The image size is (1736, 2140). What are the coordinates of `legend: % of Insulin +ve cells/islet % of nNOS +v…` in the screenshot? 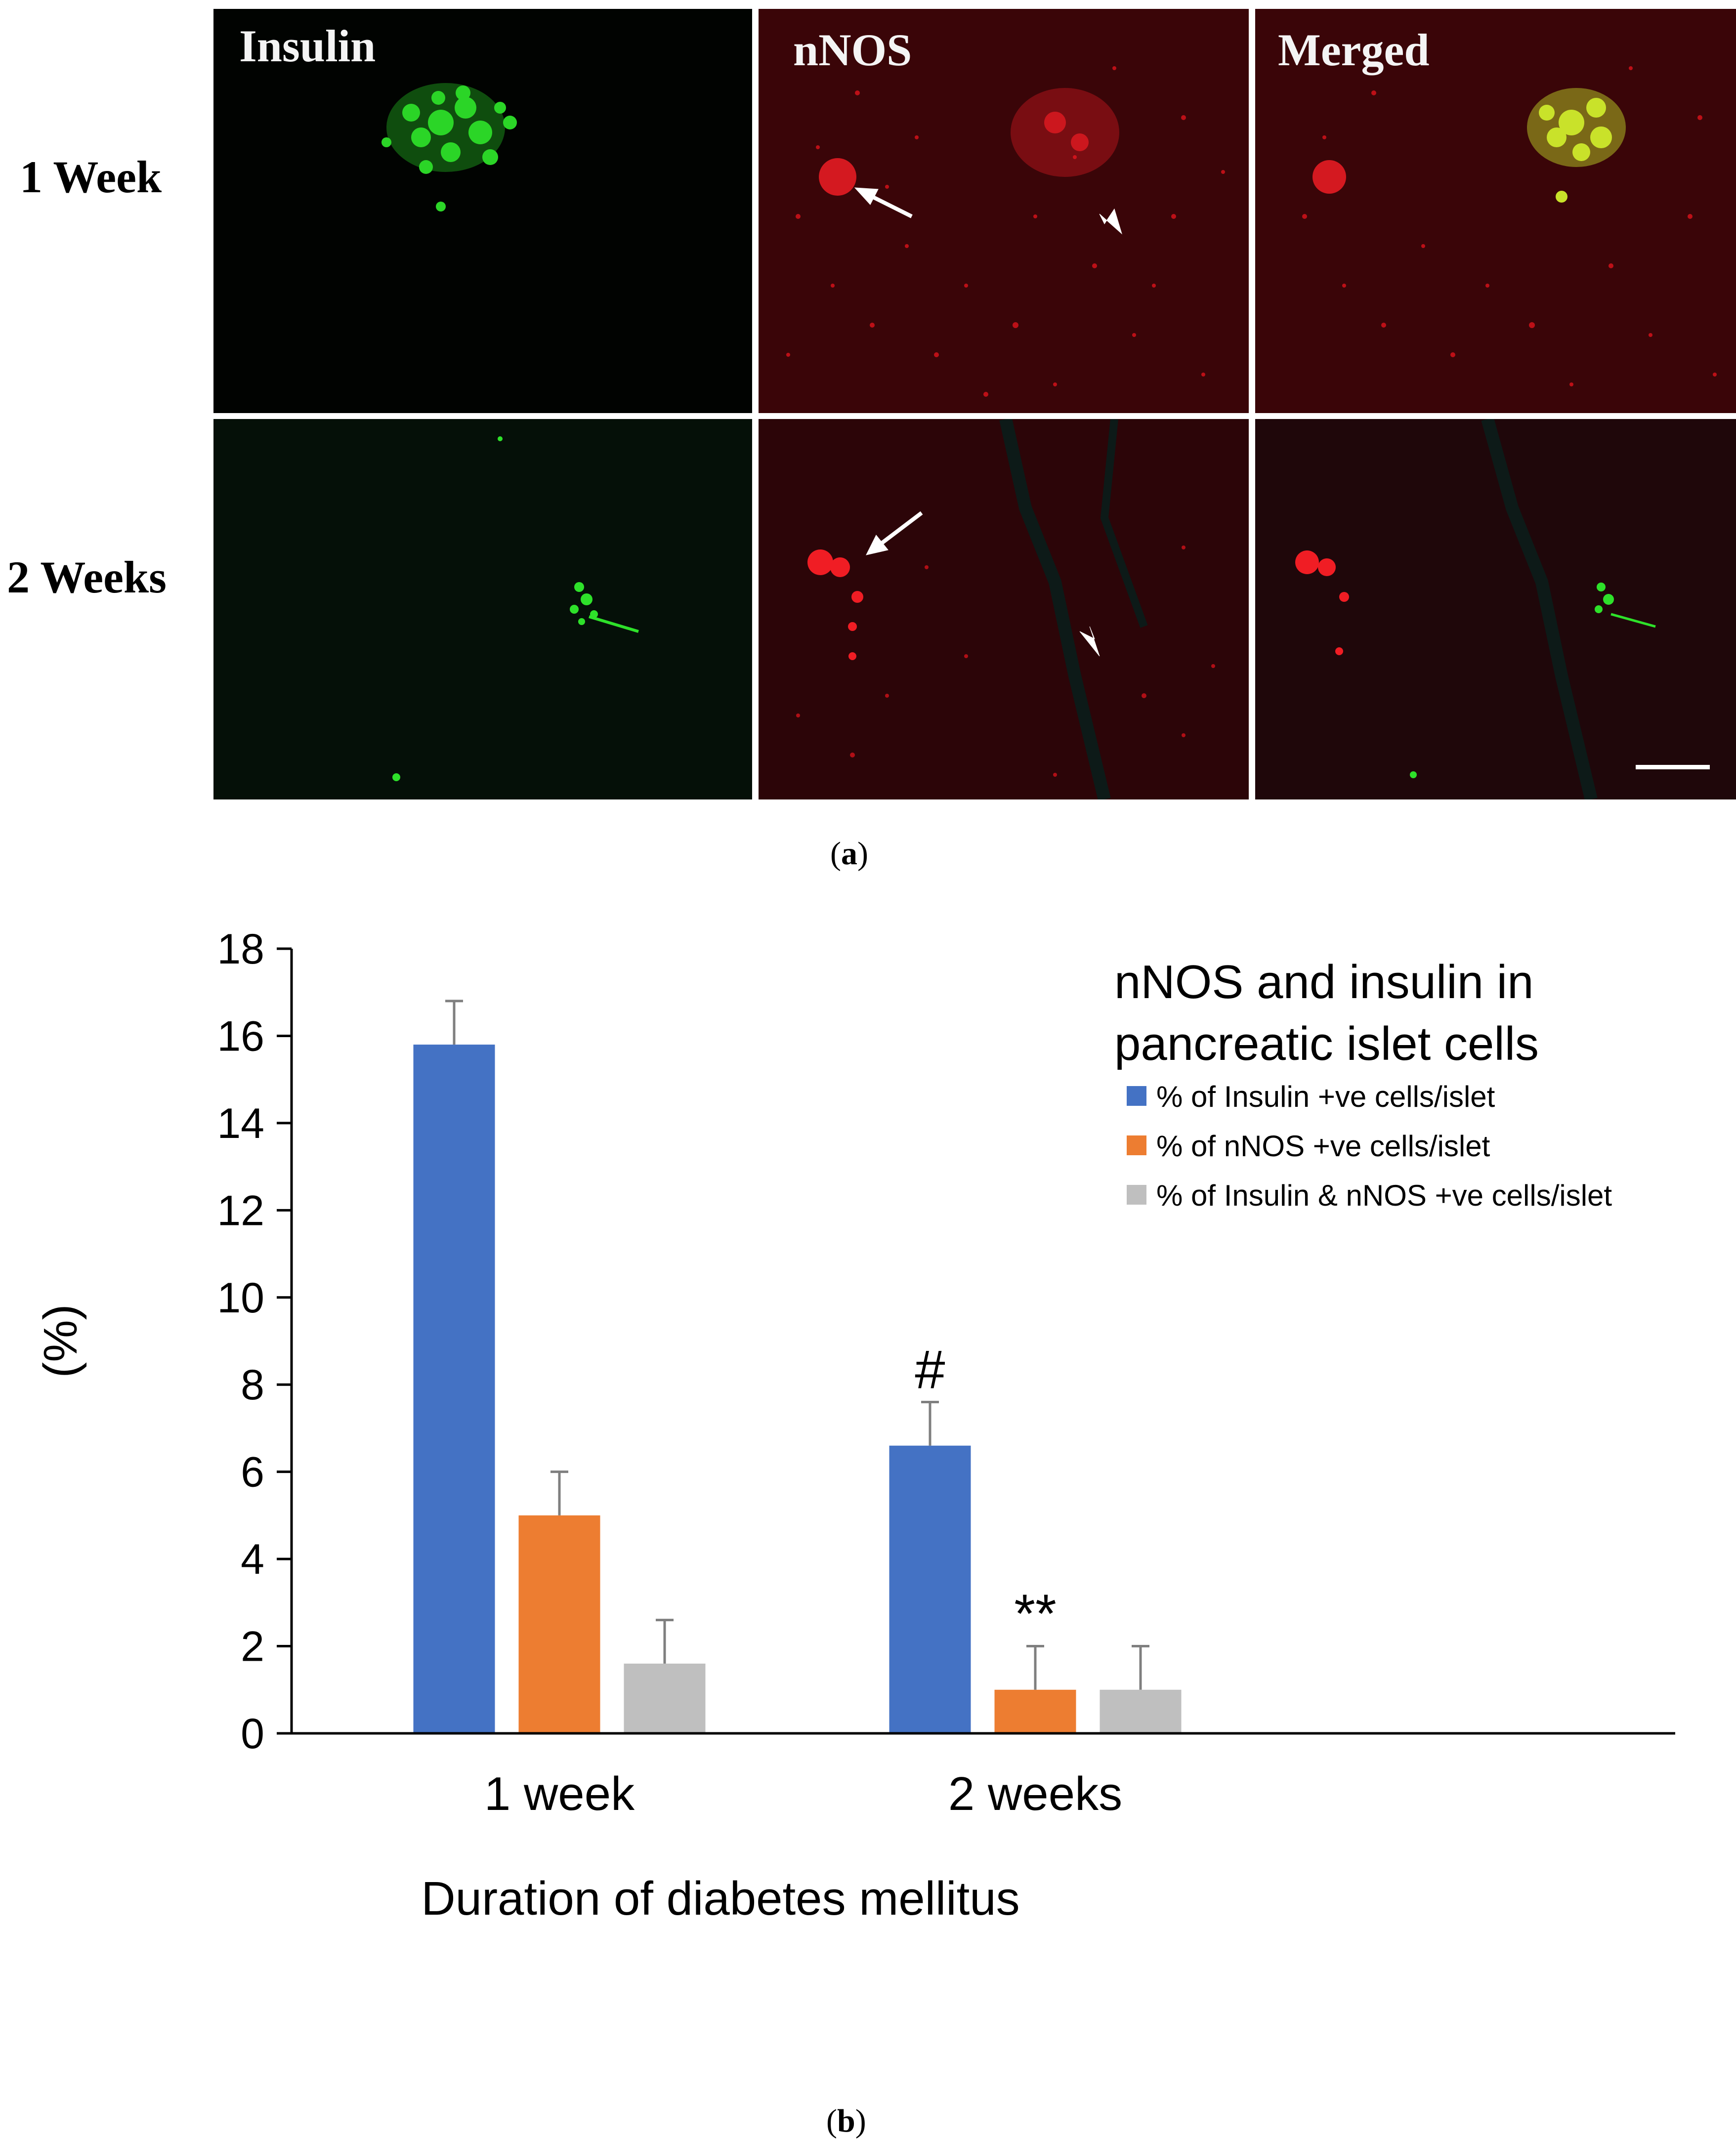 It's located at (1370, 1146).